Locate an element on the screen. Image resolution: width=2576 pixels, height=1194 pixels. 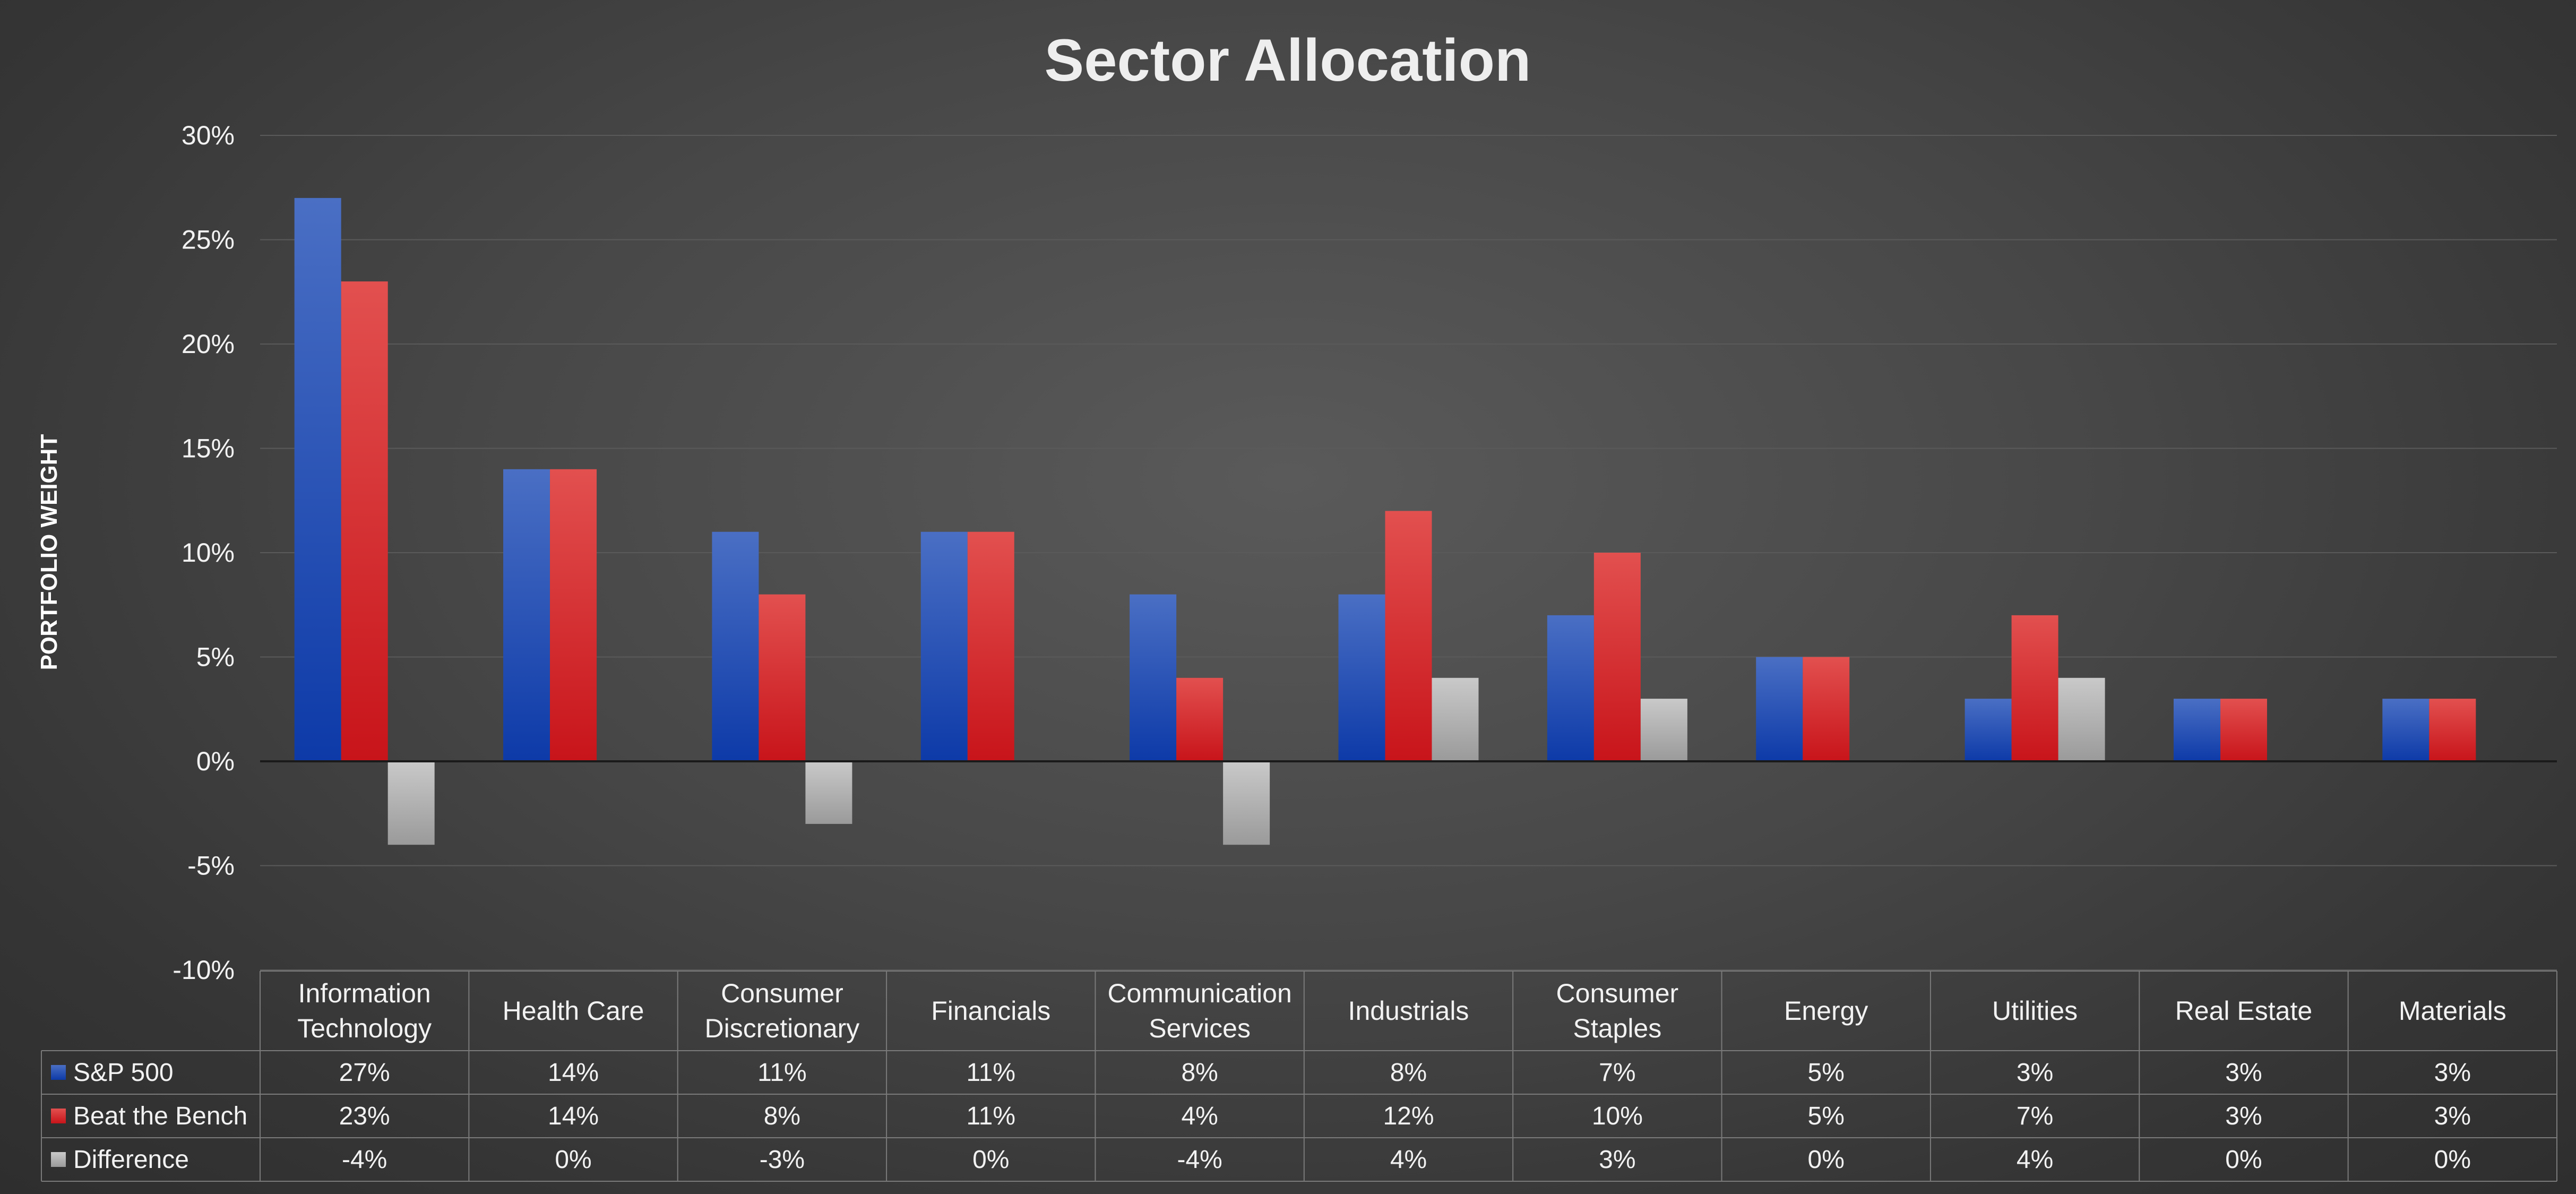
category-label: Industrials is located at coordinates (1408, 1011).